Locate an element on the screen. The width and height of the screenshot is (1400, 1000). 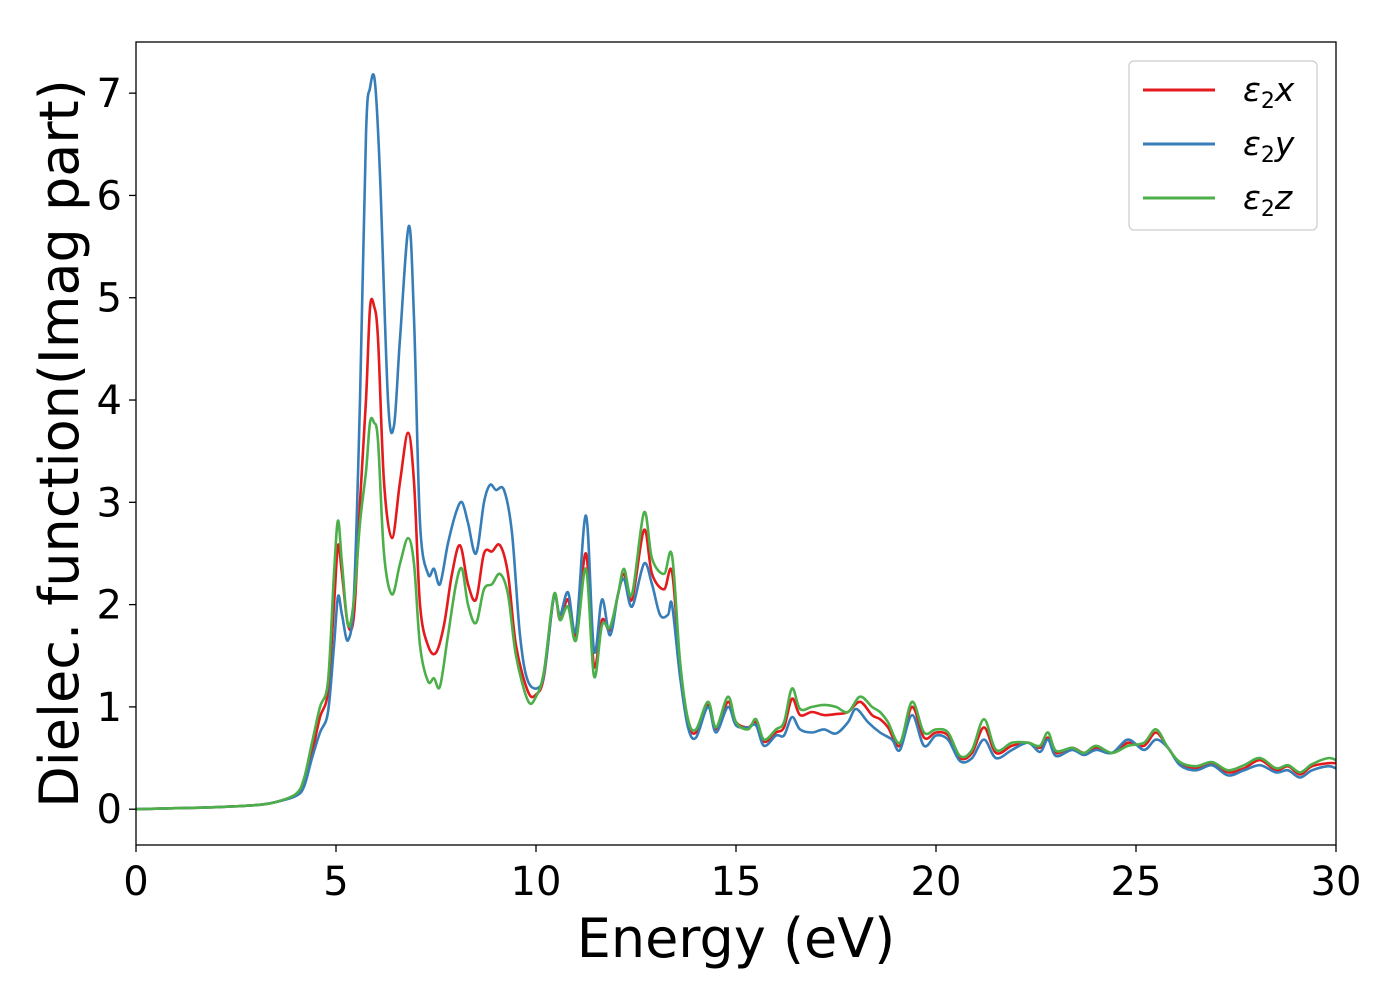
y-axis-label: Dielec. function(Imag part) is located at coordinates (59, 443).